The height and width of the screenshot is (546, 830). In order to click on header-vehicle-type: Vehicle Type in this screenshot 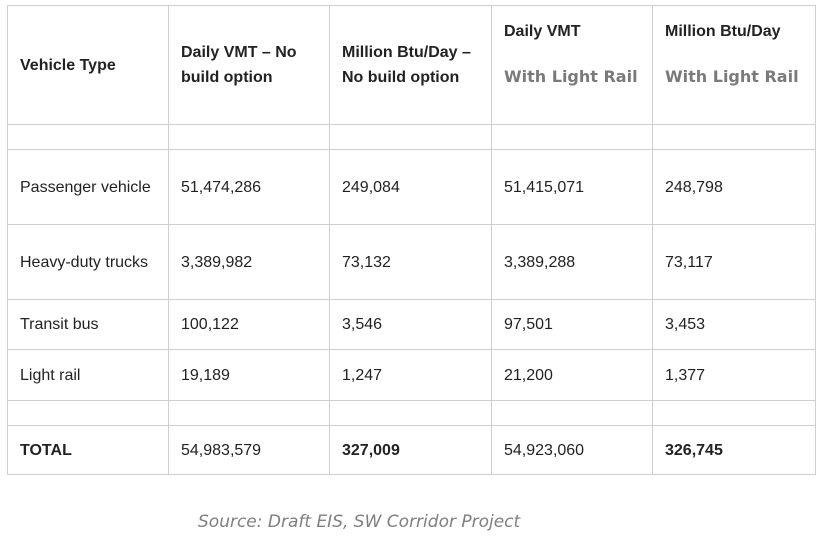, I will do `click(88, 65)`.